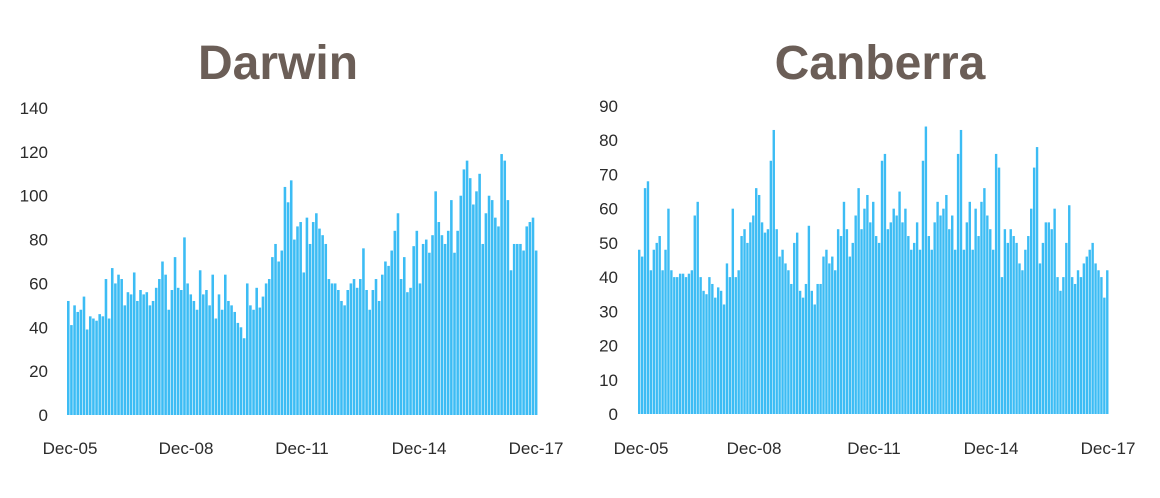 Image resolution: width=1160 pixels, height=498 pixels. I want to click on y-tick-label: 60, so click(608, 209).